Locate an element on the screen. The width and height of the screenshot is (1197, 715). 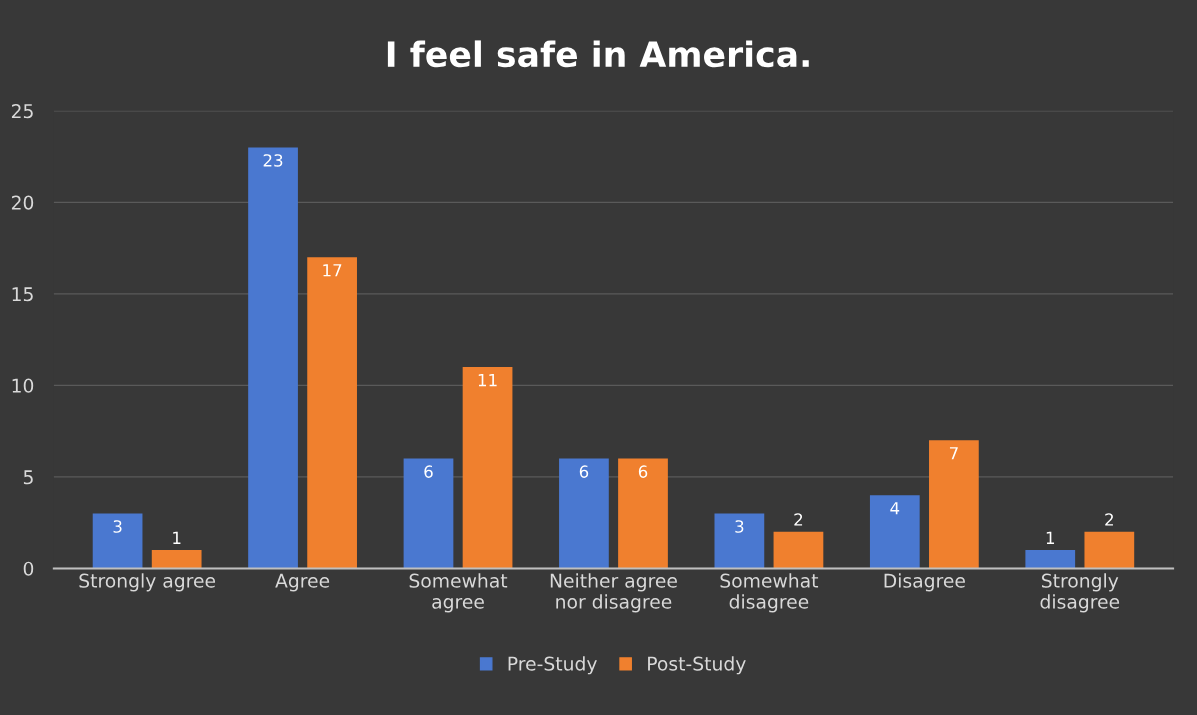
data-label: 7 is located at coordinates (953, 453).